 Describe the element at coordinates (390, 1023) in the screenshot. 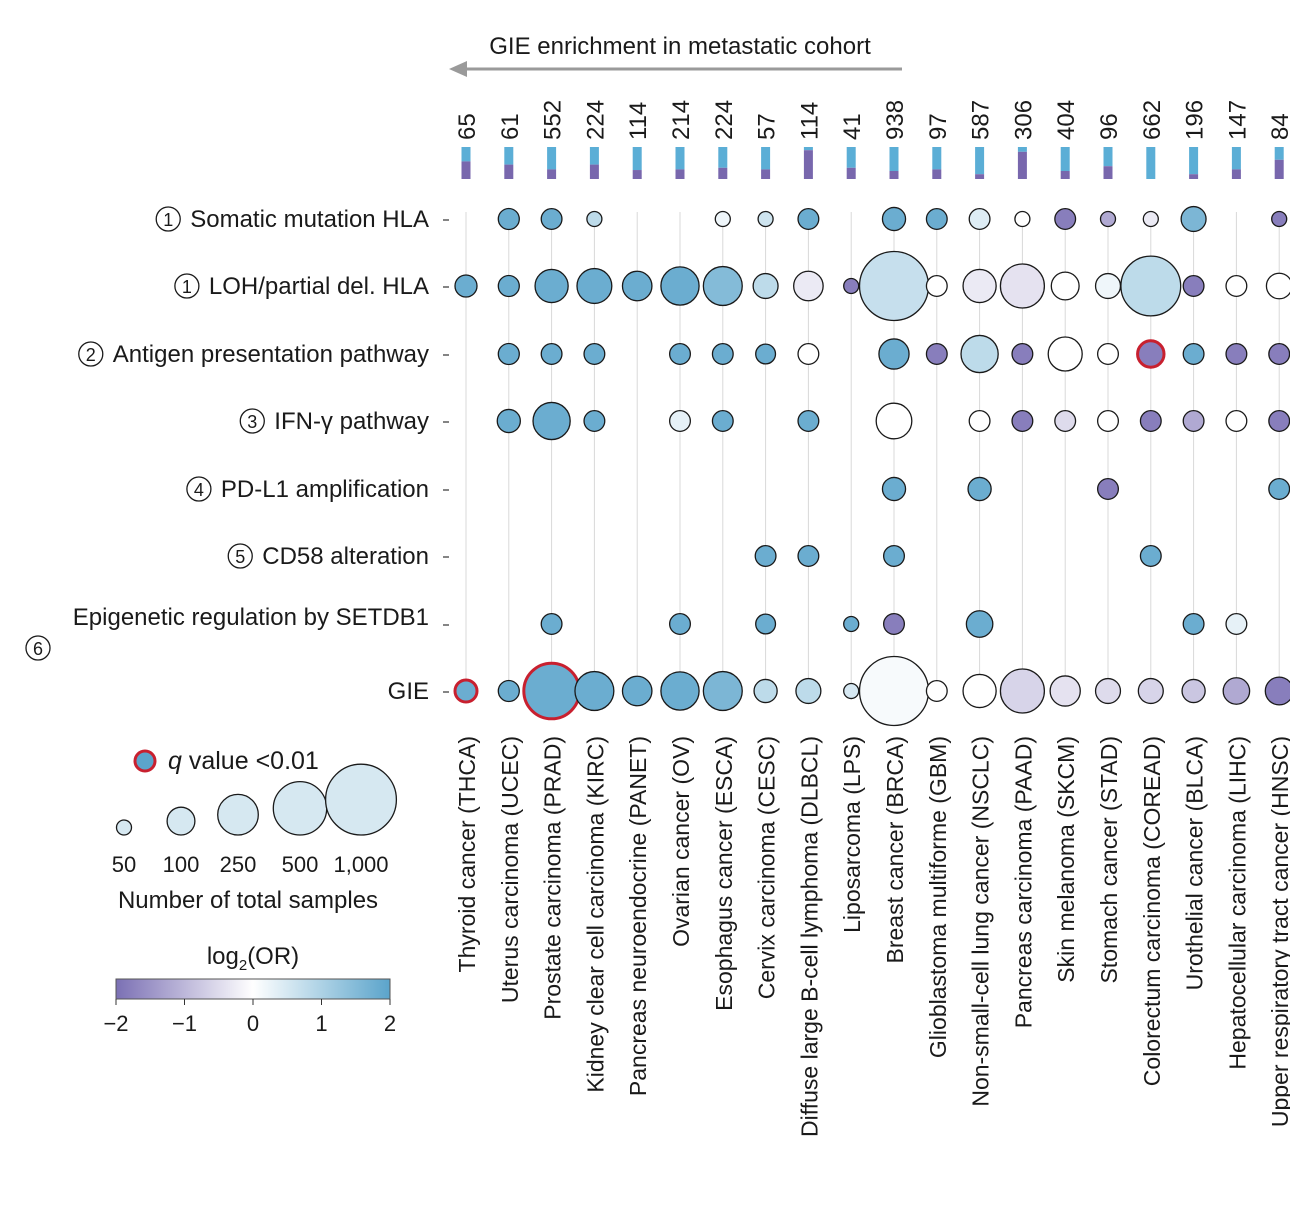

I see `color-bar-tick-label: 2` at that location.